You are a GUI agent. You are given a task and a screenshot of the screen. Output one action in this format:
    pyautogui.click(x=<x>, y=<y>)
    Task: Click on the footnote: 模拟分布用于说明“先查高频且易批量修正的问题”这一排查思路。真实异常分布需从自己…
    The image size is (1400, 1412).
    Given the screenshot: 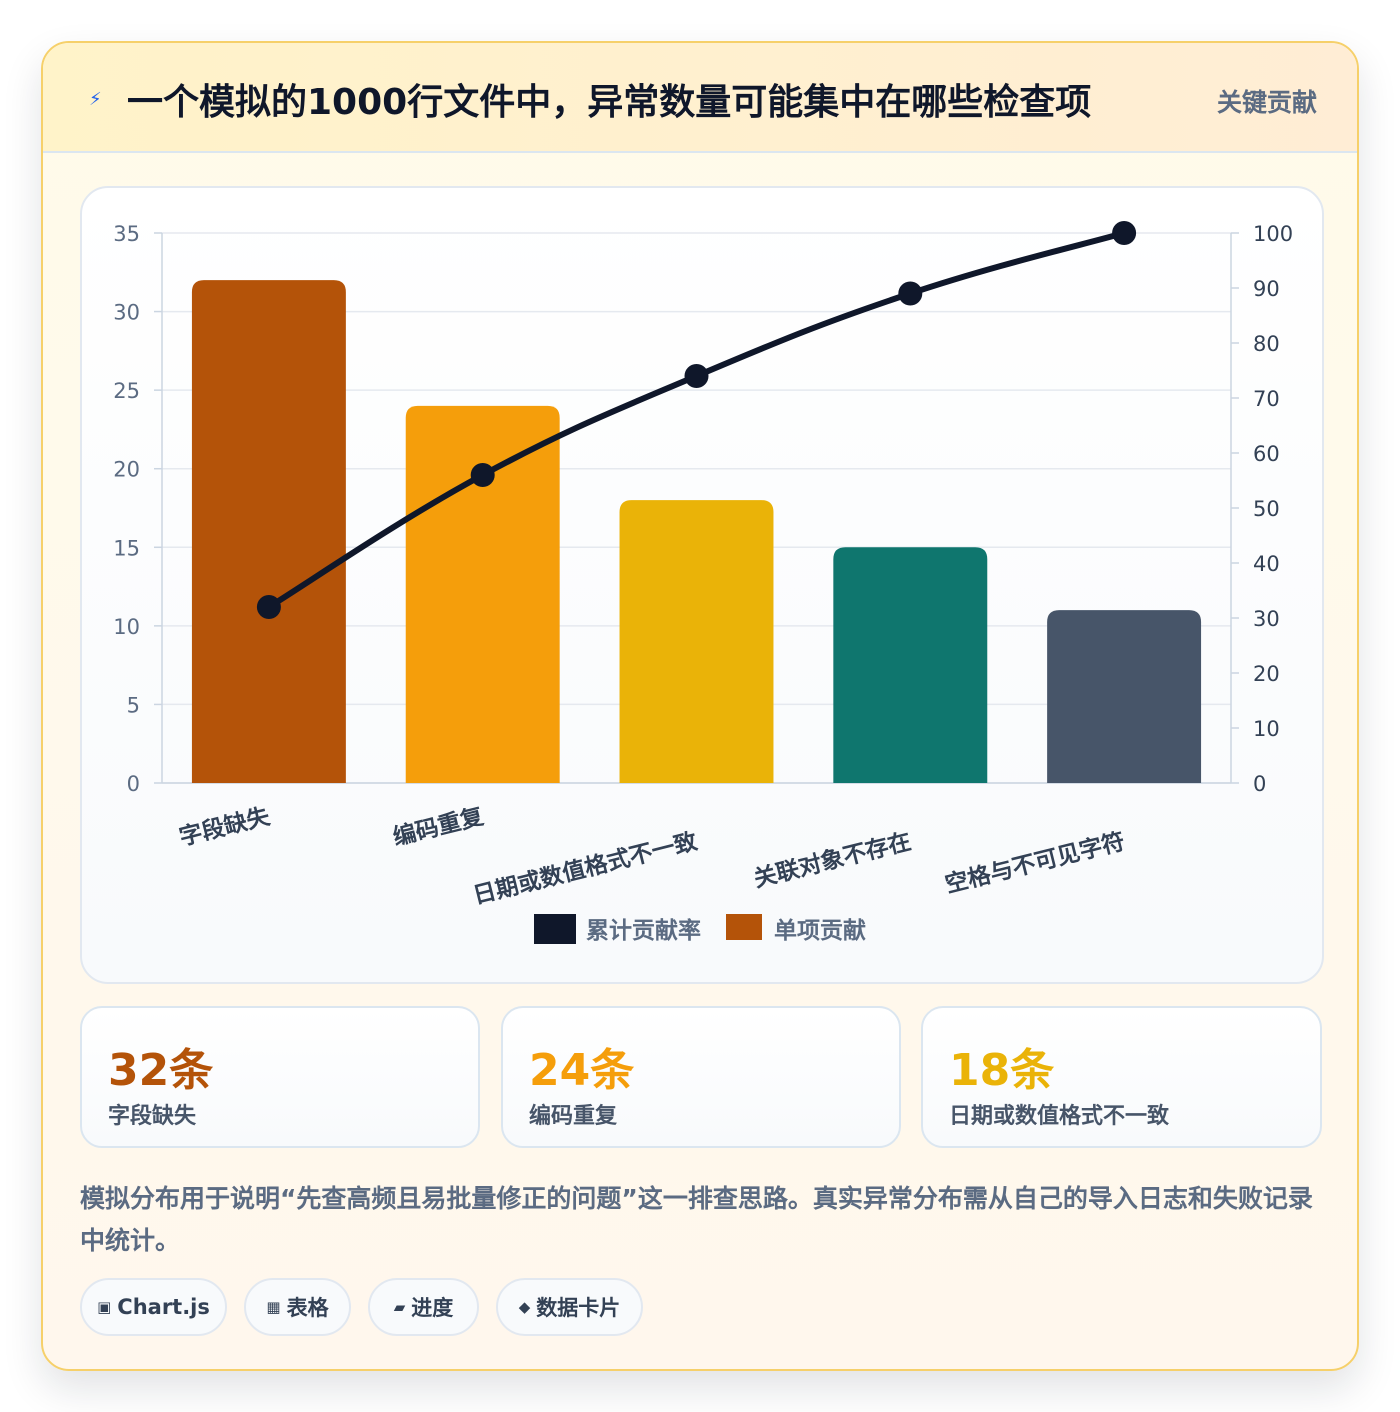 What is the action you would take?
    pyautogui.click(x=696, y=1219)
    